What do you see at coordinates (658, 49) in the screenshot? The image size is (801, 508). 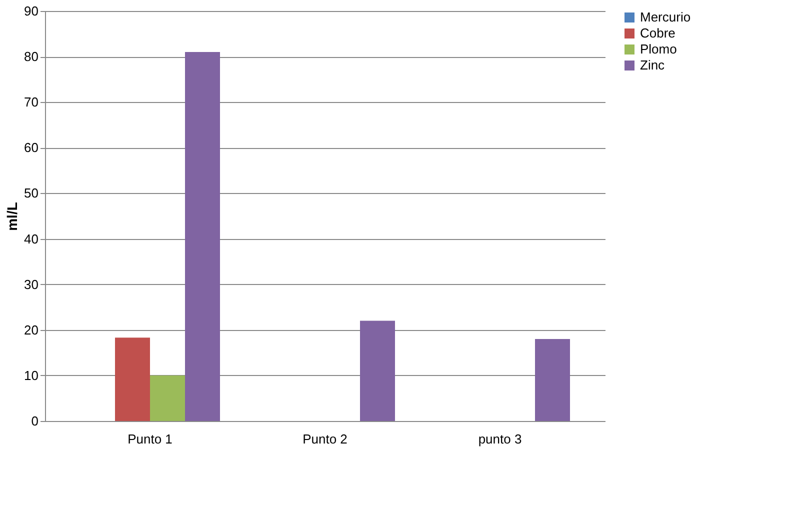 I see `legend-label: Plomo` at bounding box center [658, 49].